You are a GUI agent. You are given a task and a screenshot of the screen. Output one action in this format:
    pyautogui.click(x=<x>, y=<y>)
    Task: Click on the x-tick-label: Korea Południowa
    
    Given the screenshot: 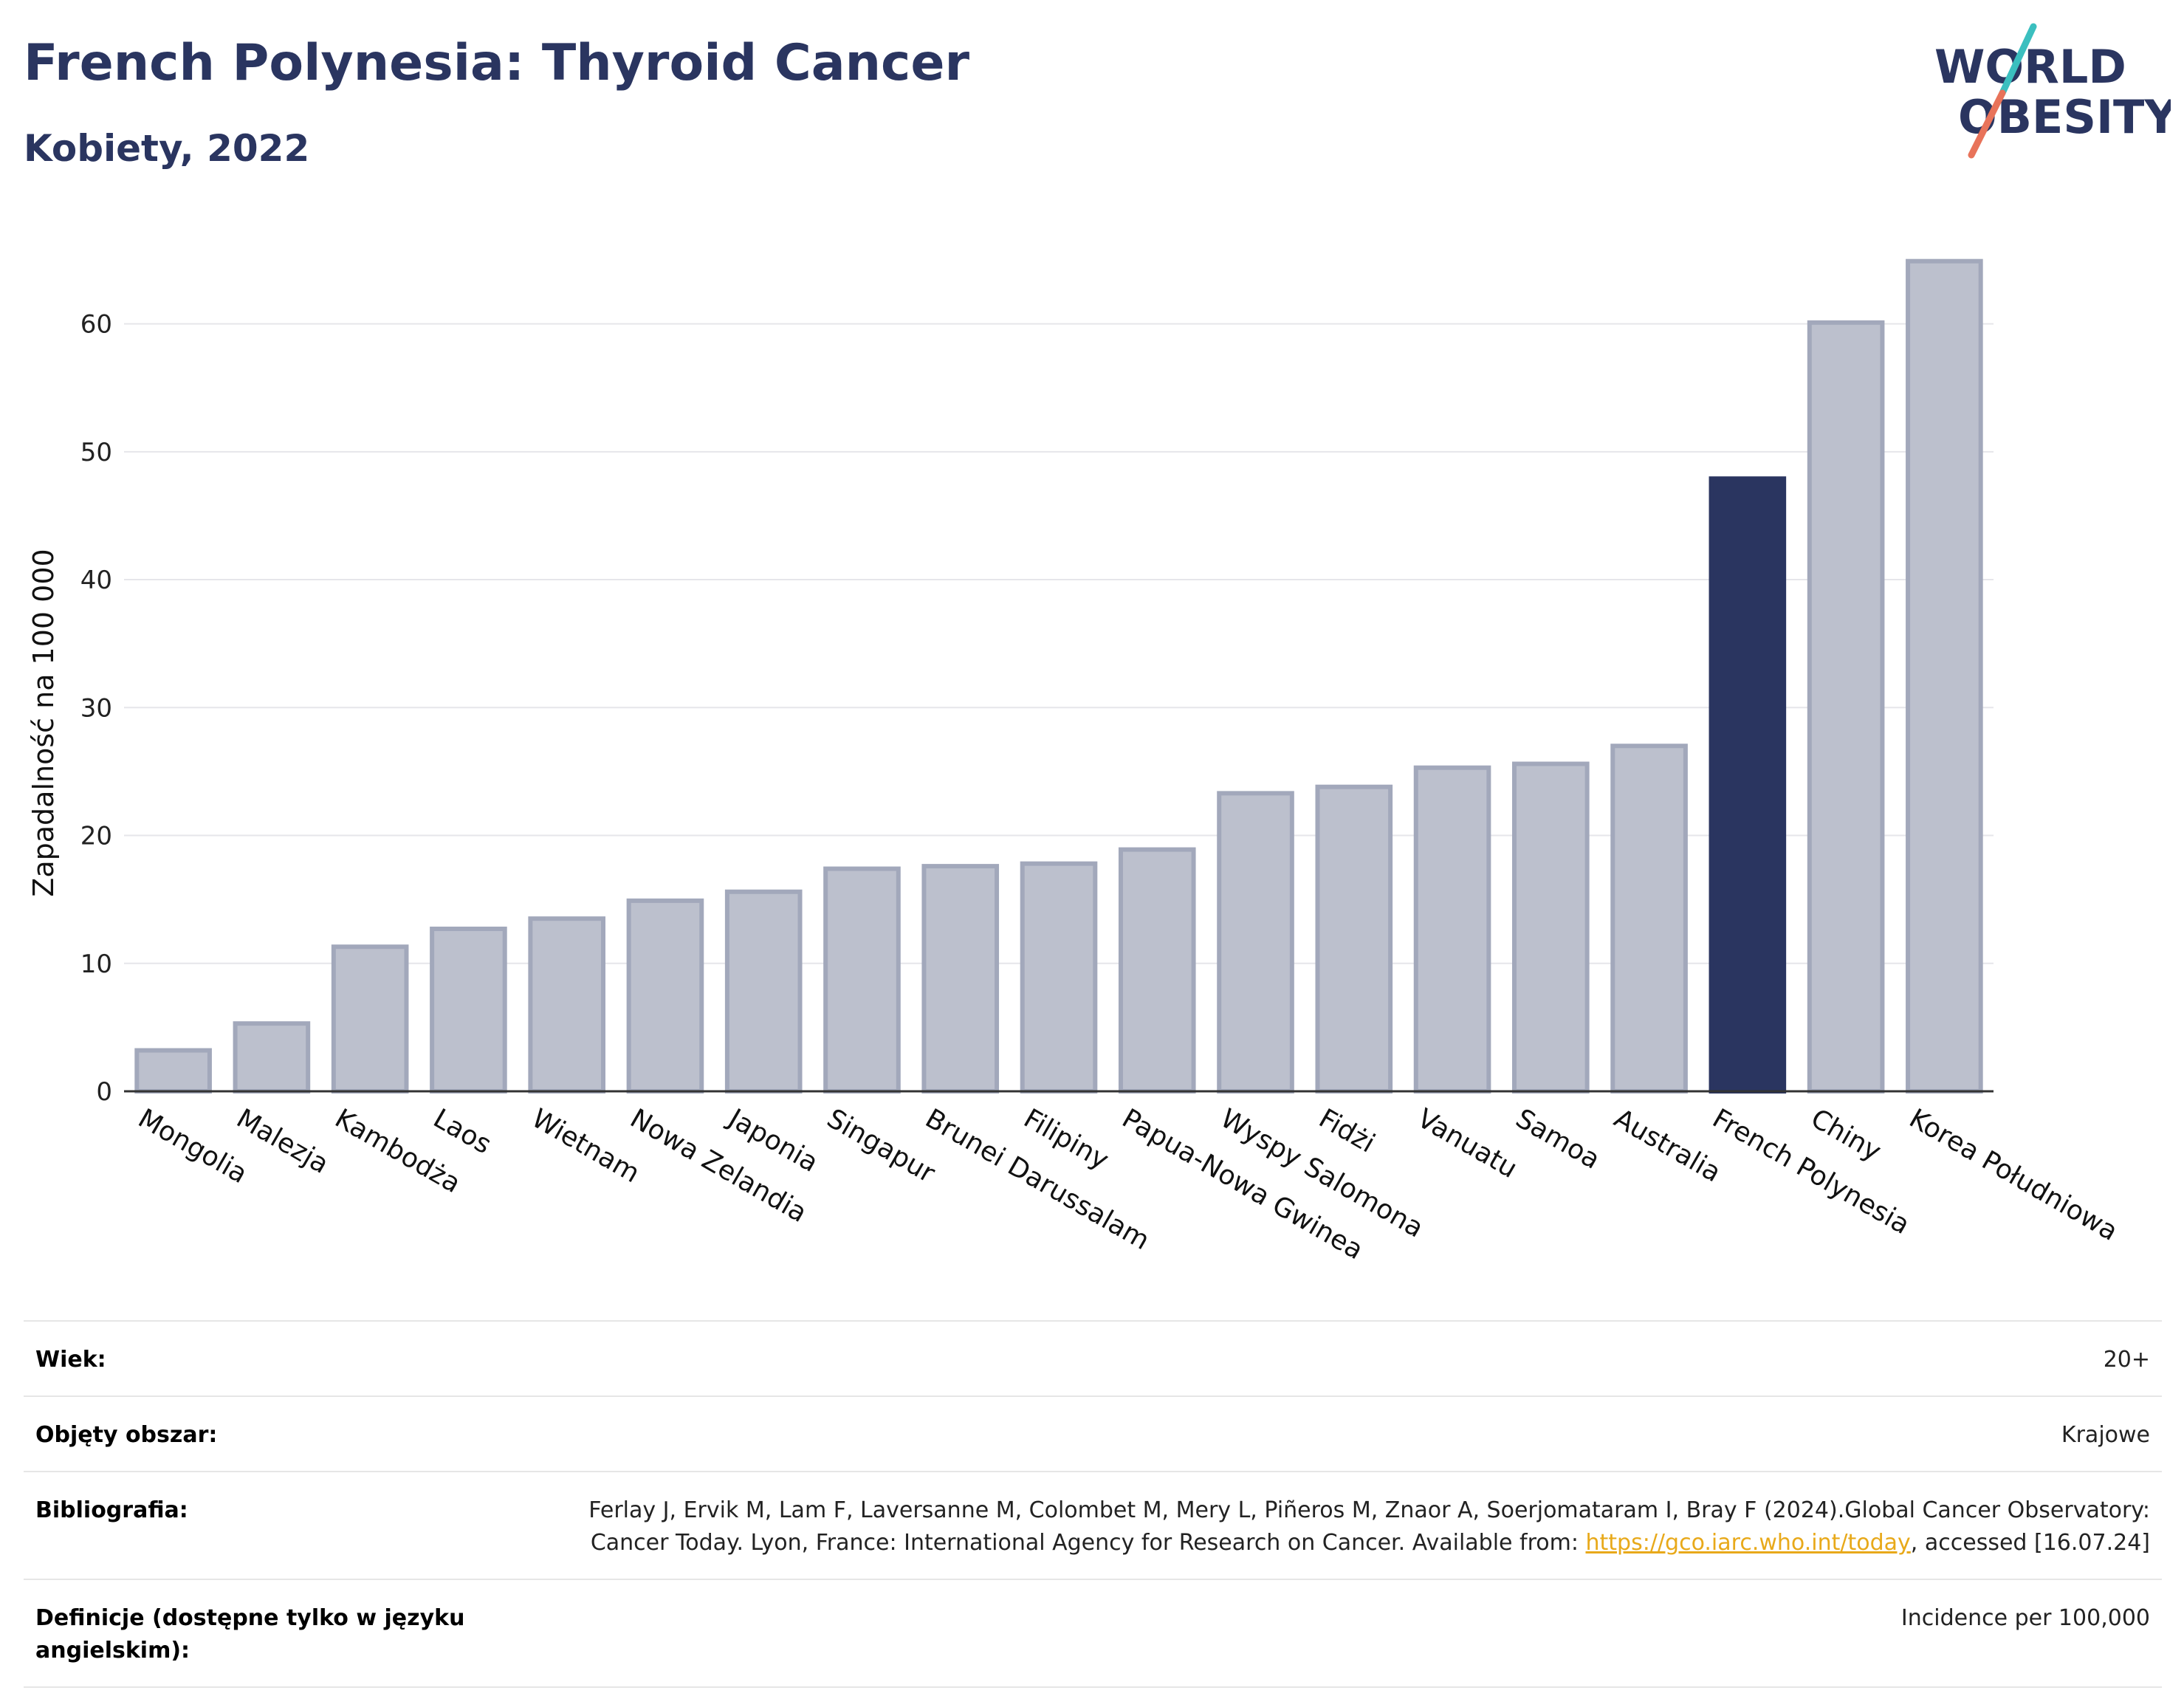 What is the action you would take?
    pyautogui.click(x=2014, y=1175)
    